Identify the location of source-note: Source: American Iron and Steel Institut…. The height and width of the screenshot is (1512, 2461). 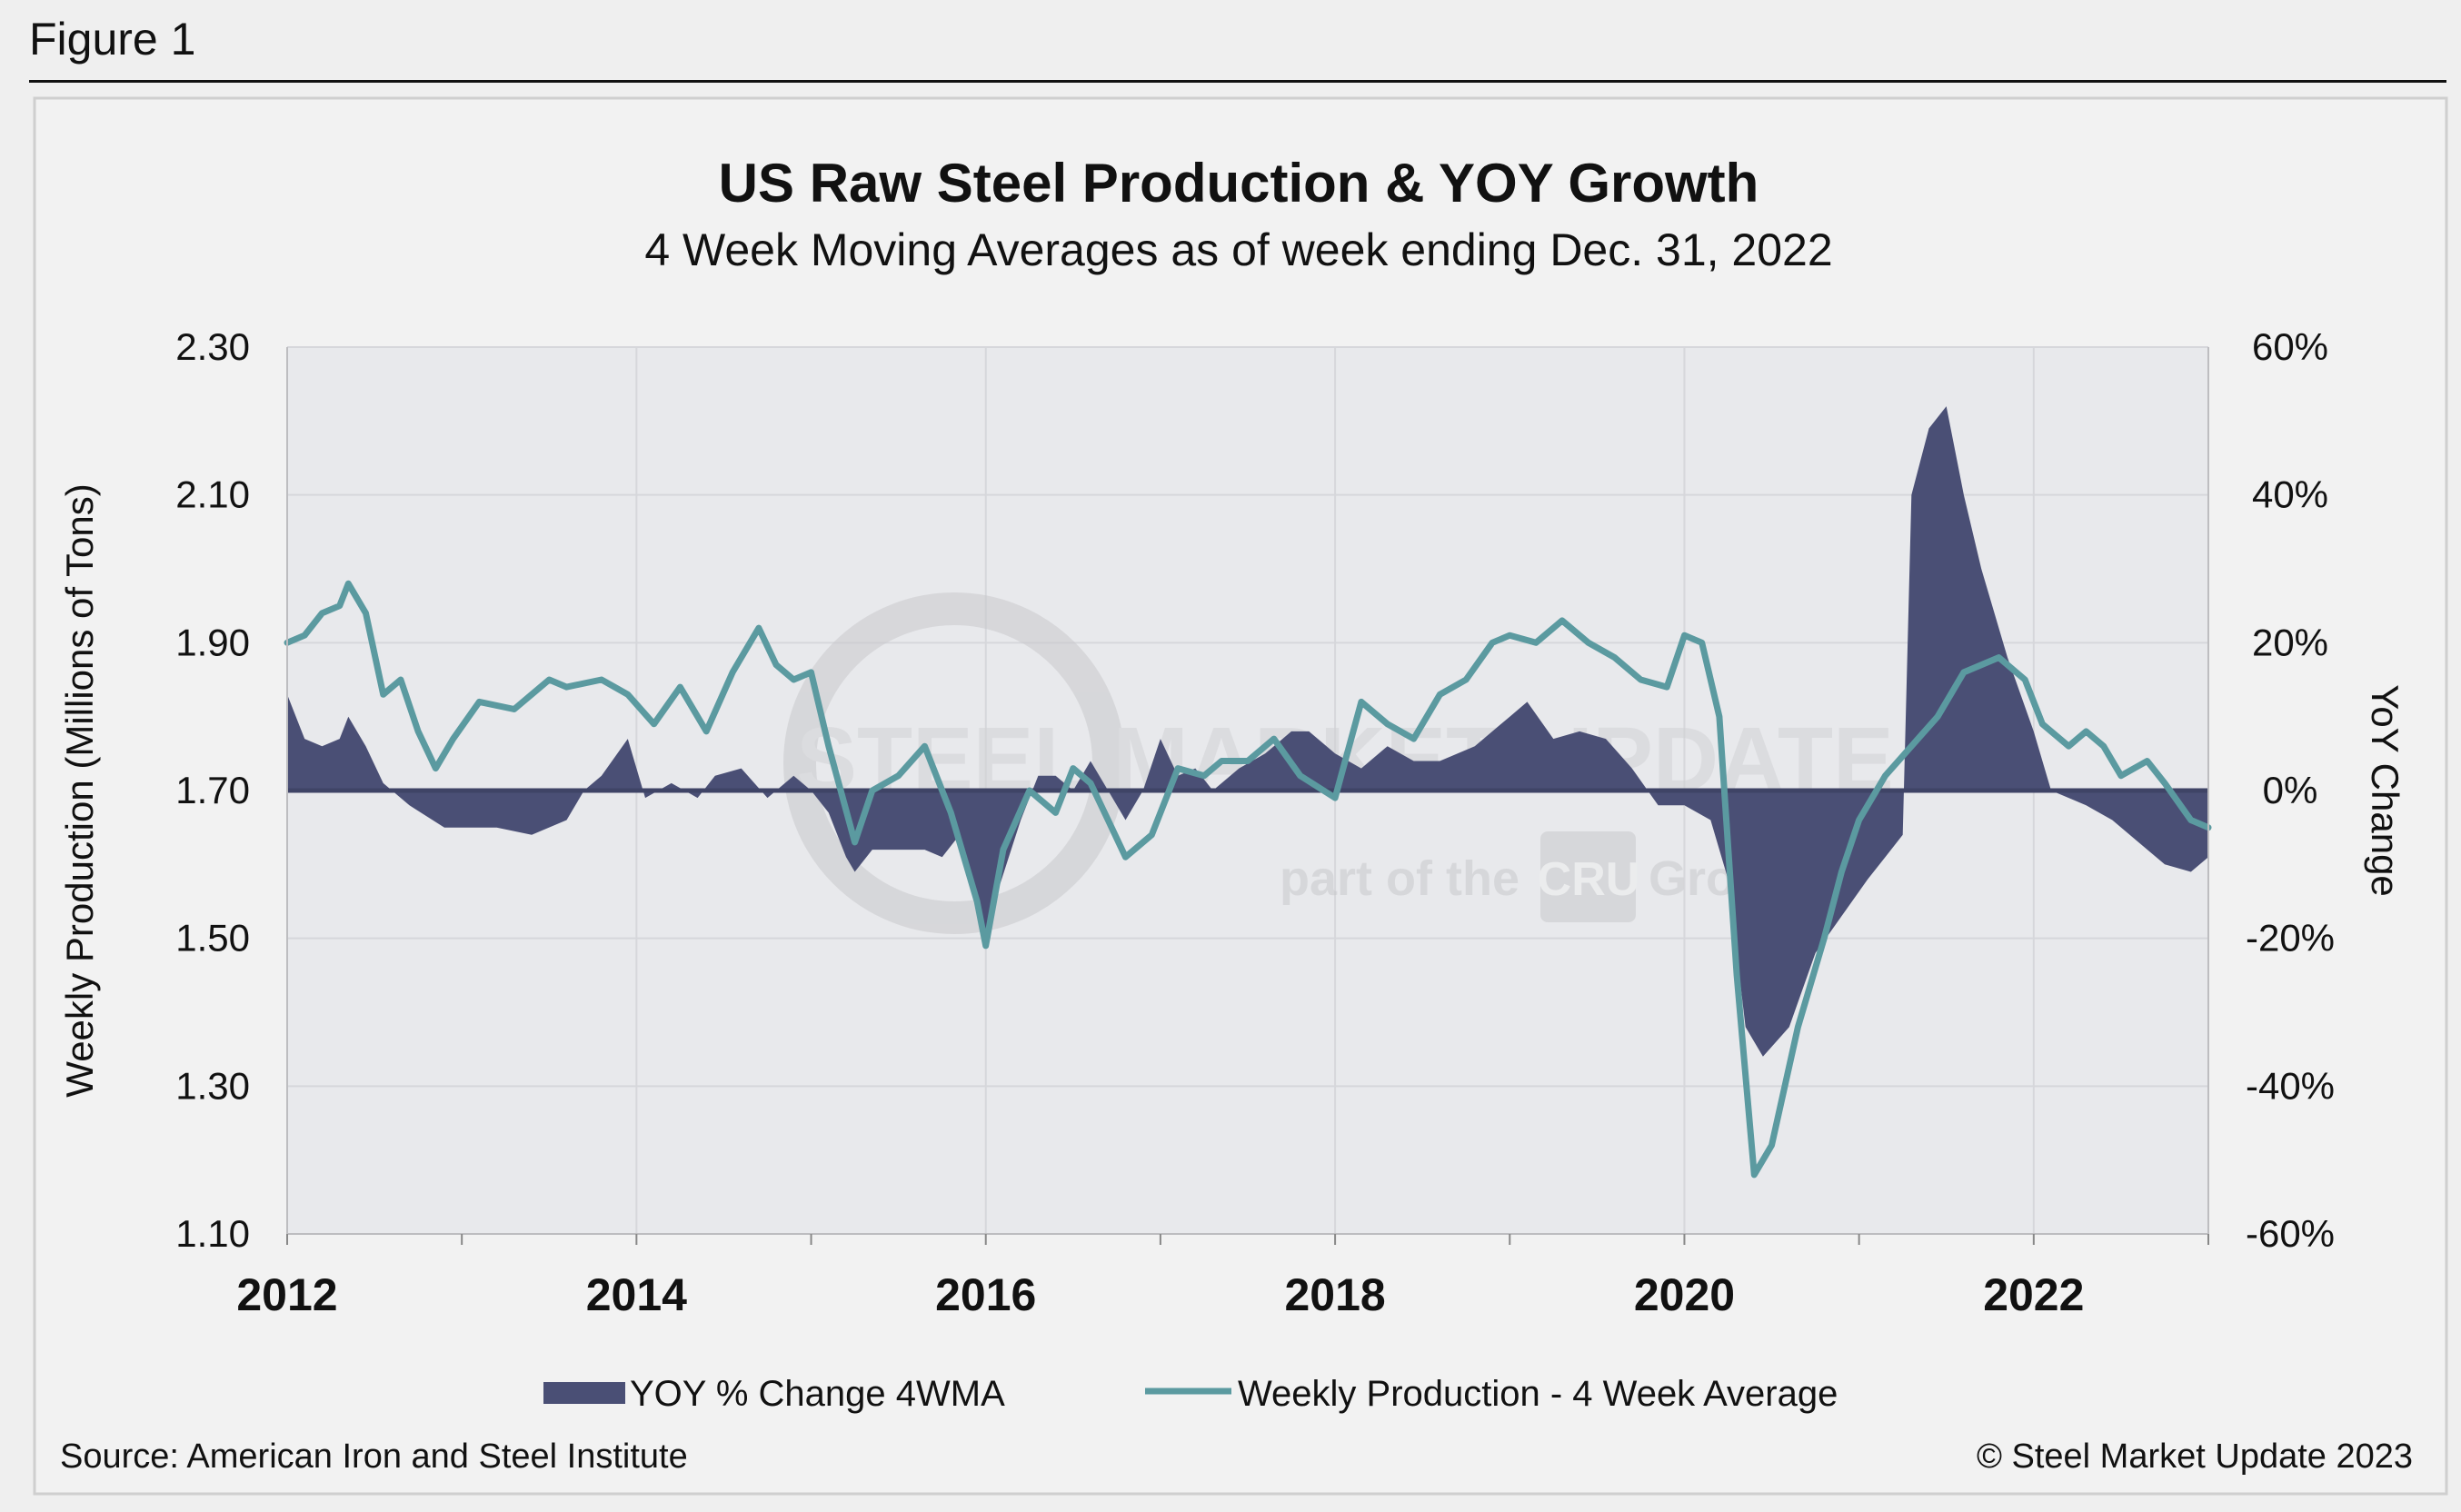
(374, 1456).